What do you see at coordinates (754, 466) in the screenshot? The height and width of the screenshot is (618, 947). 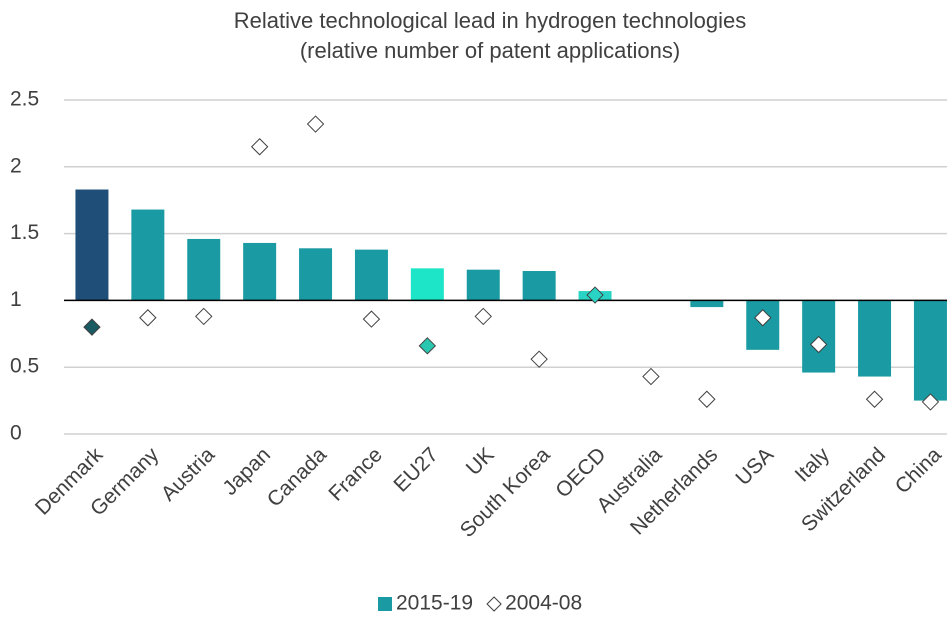 I see `x-tick-label: USA` at bounding box center [754, 466].